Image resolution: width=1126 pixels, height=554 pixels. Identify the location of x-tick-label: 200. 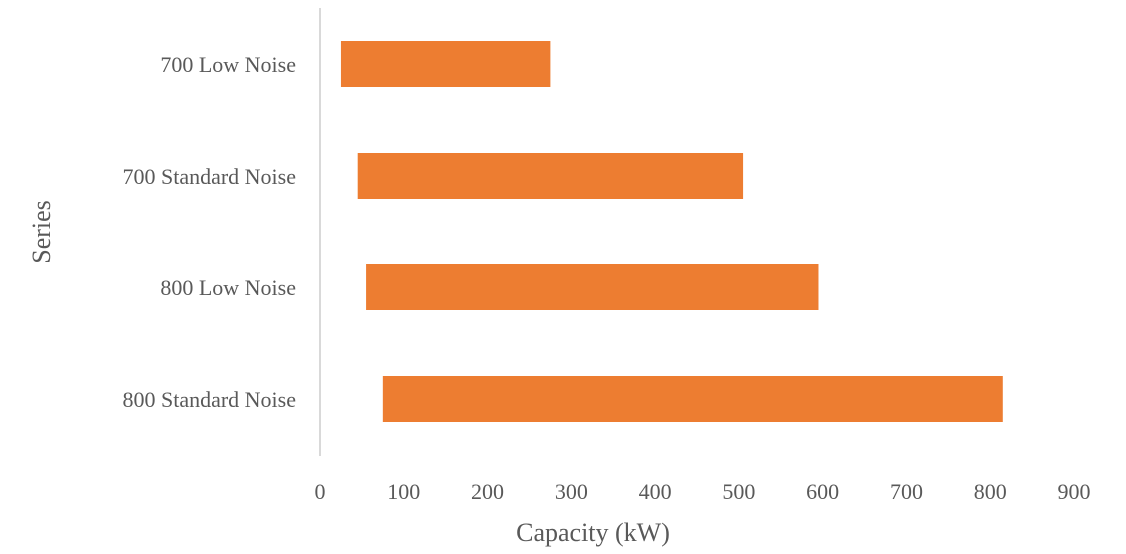
(487, 491).